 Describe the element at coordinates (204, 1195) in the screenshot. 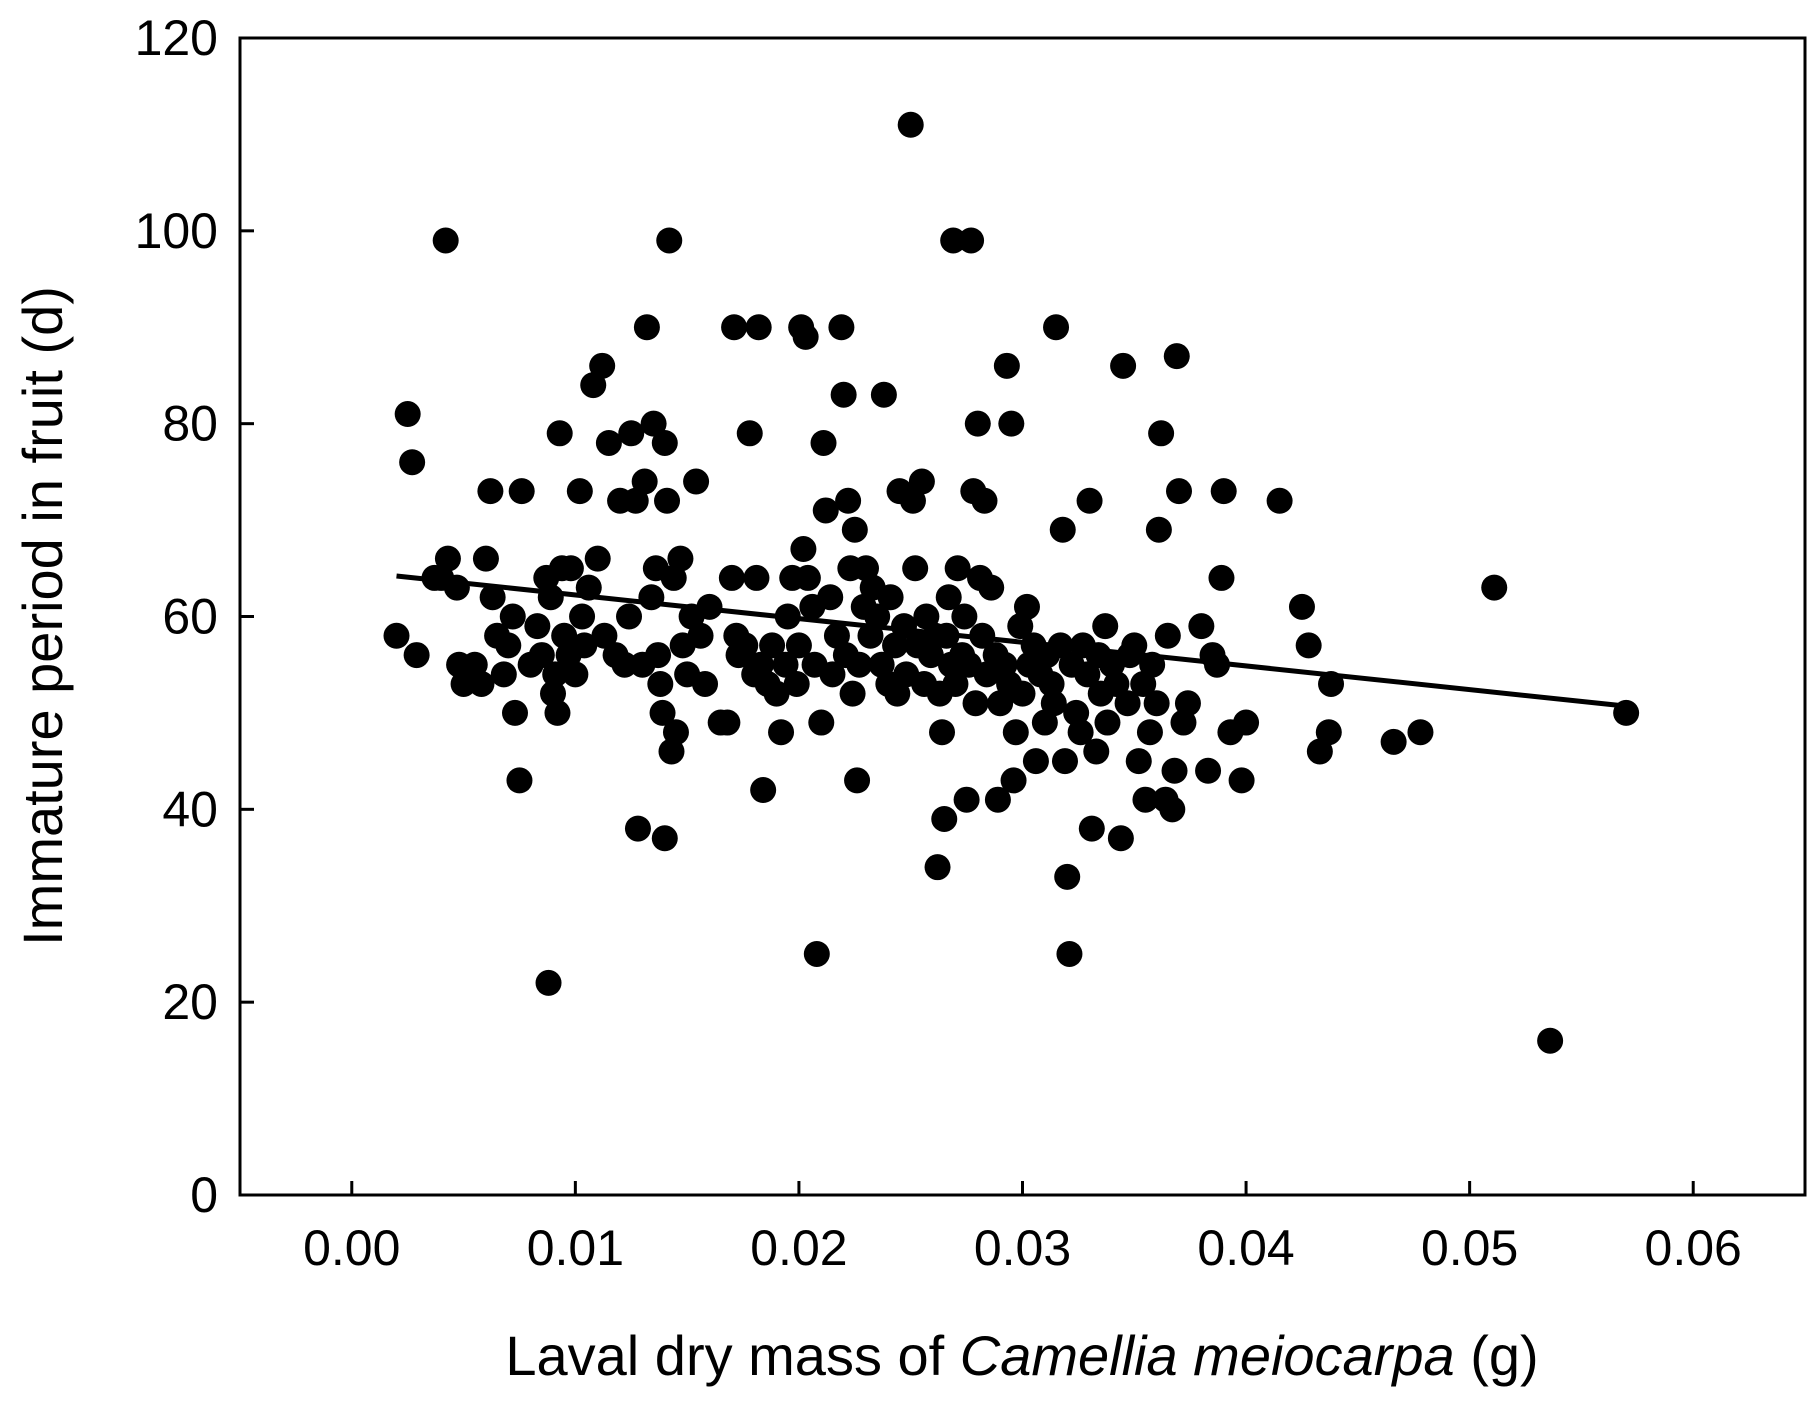

I see `y-tick-label: 0` at that location.